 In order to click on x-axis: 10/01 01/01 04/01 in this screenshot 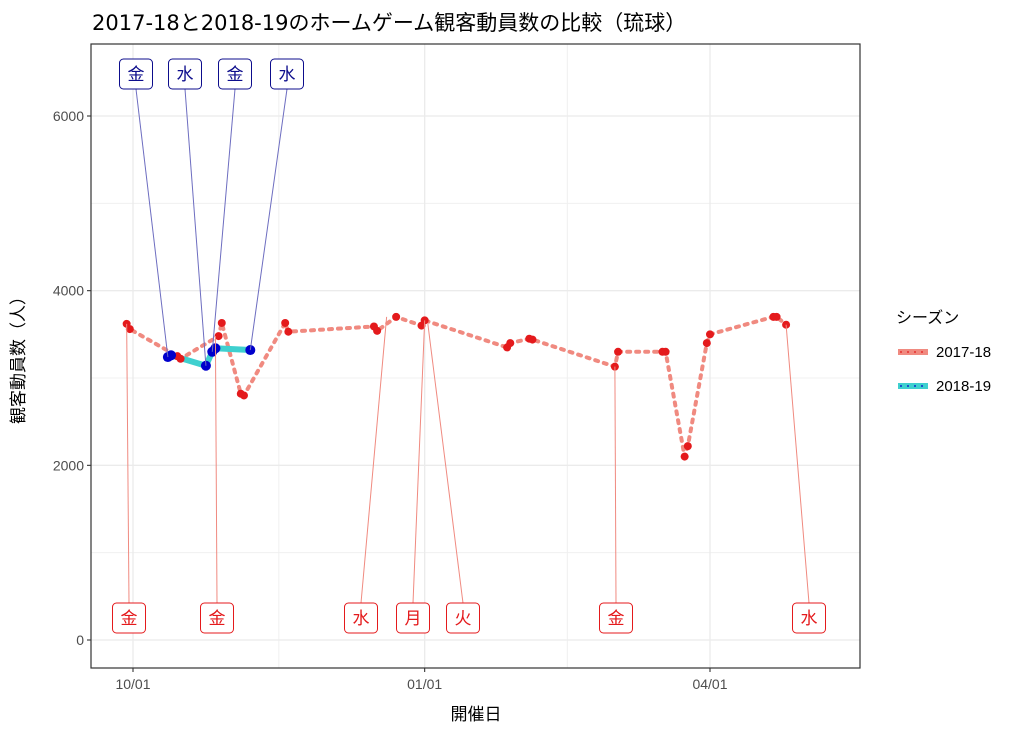, I will do `click(421, 680)`.